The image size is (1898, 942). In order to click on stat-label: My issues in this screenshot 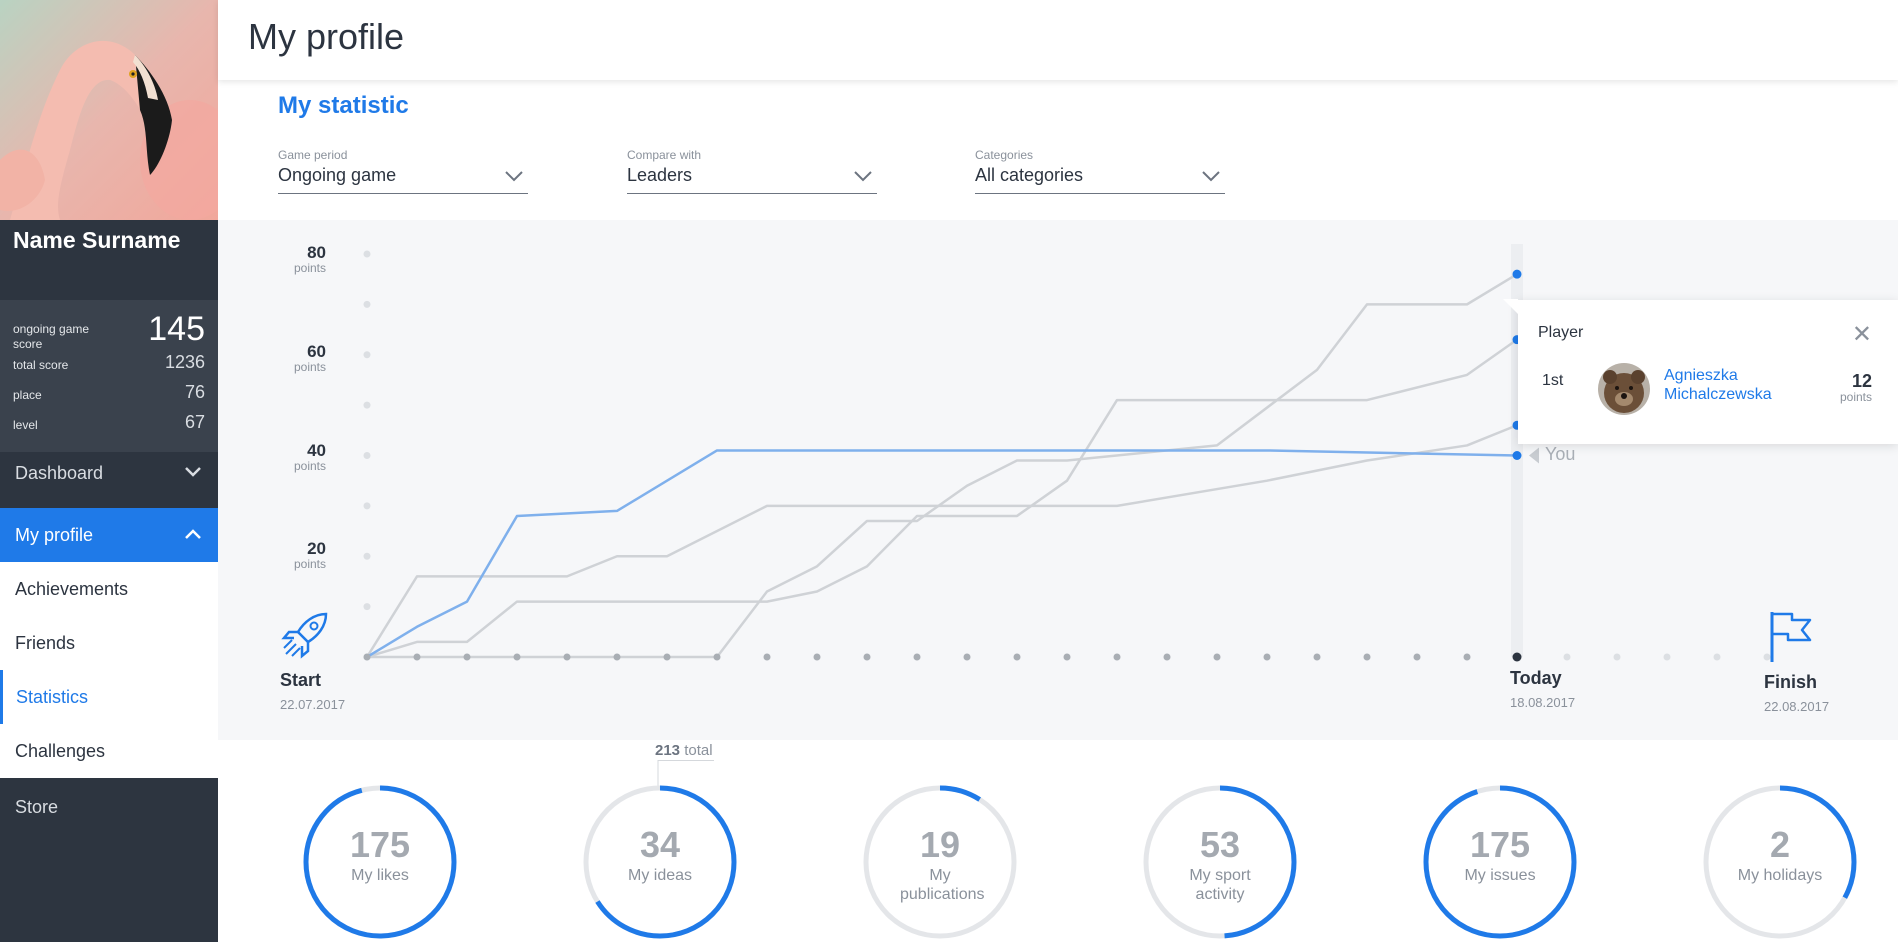, I will do `click(1500, 875)`.